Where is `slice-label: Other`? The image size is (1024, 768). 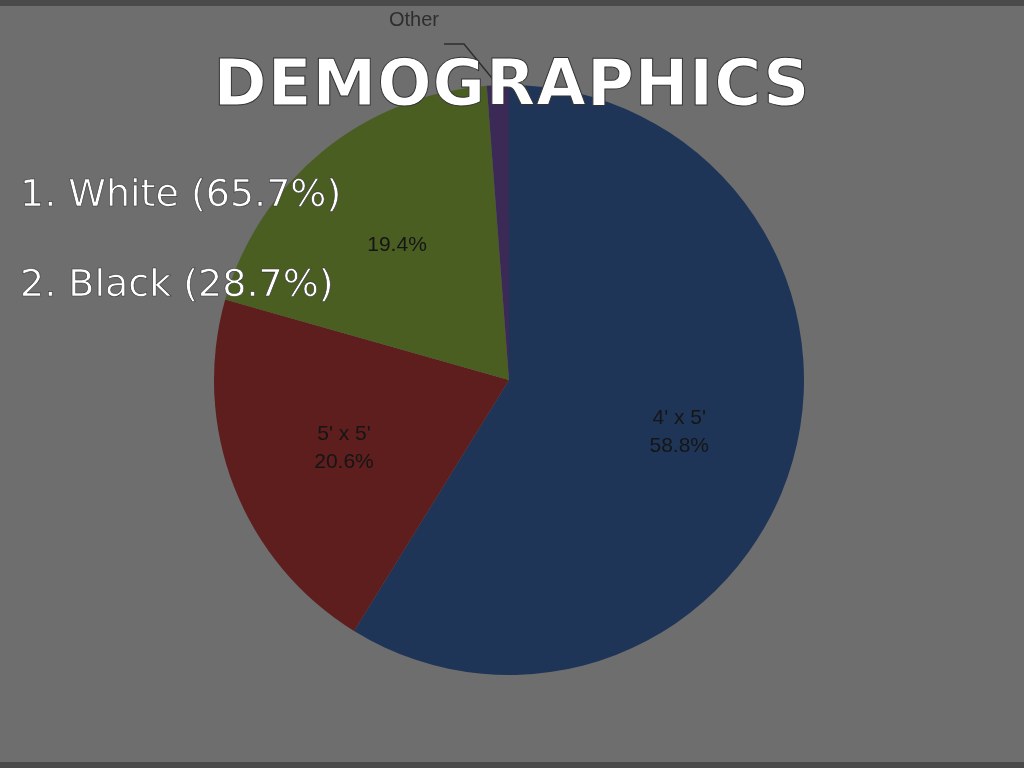 slice-label: Other is located at coordinates (414, 19).